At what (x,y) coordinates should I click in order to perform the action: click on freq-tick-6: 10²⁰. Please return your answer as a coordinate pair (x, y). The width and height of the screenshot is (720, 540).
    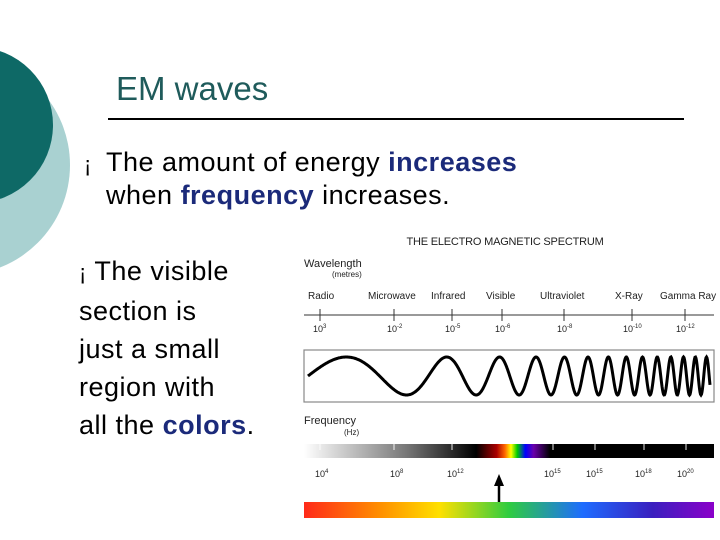
    Looking at the image, I should click on (685, 474).